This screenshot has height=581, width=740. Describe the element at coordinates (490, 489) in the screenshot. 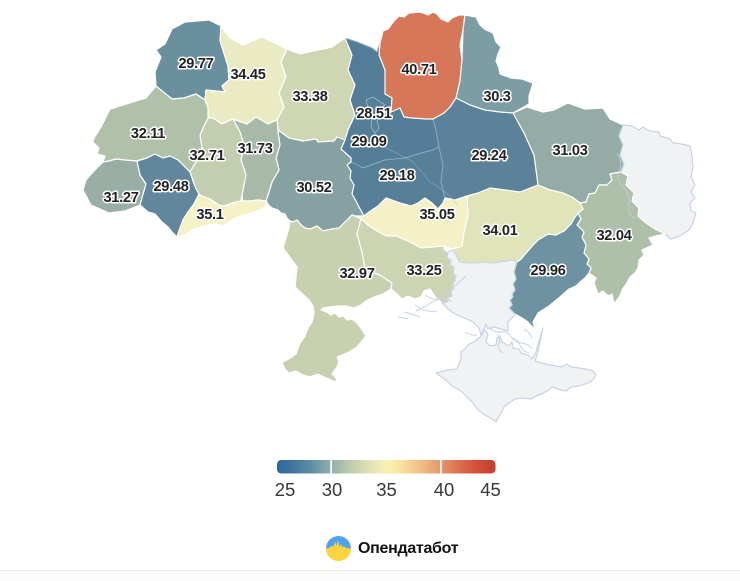

I see `svg-text: 45` at that location.